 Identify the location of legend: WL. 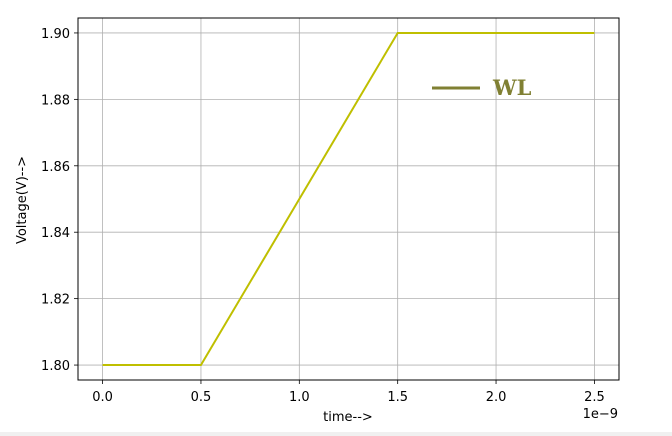
(482, 87).